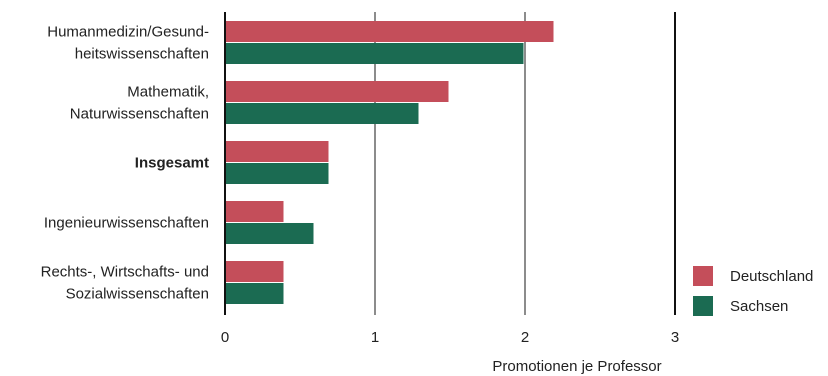 This screenshot has height=376, width=828. I want to click on category-label-1-1: Naturwissenschaften, so click(139, 114).